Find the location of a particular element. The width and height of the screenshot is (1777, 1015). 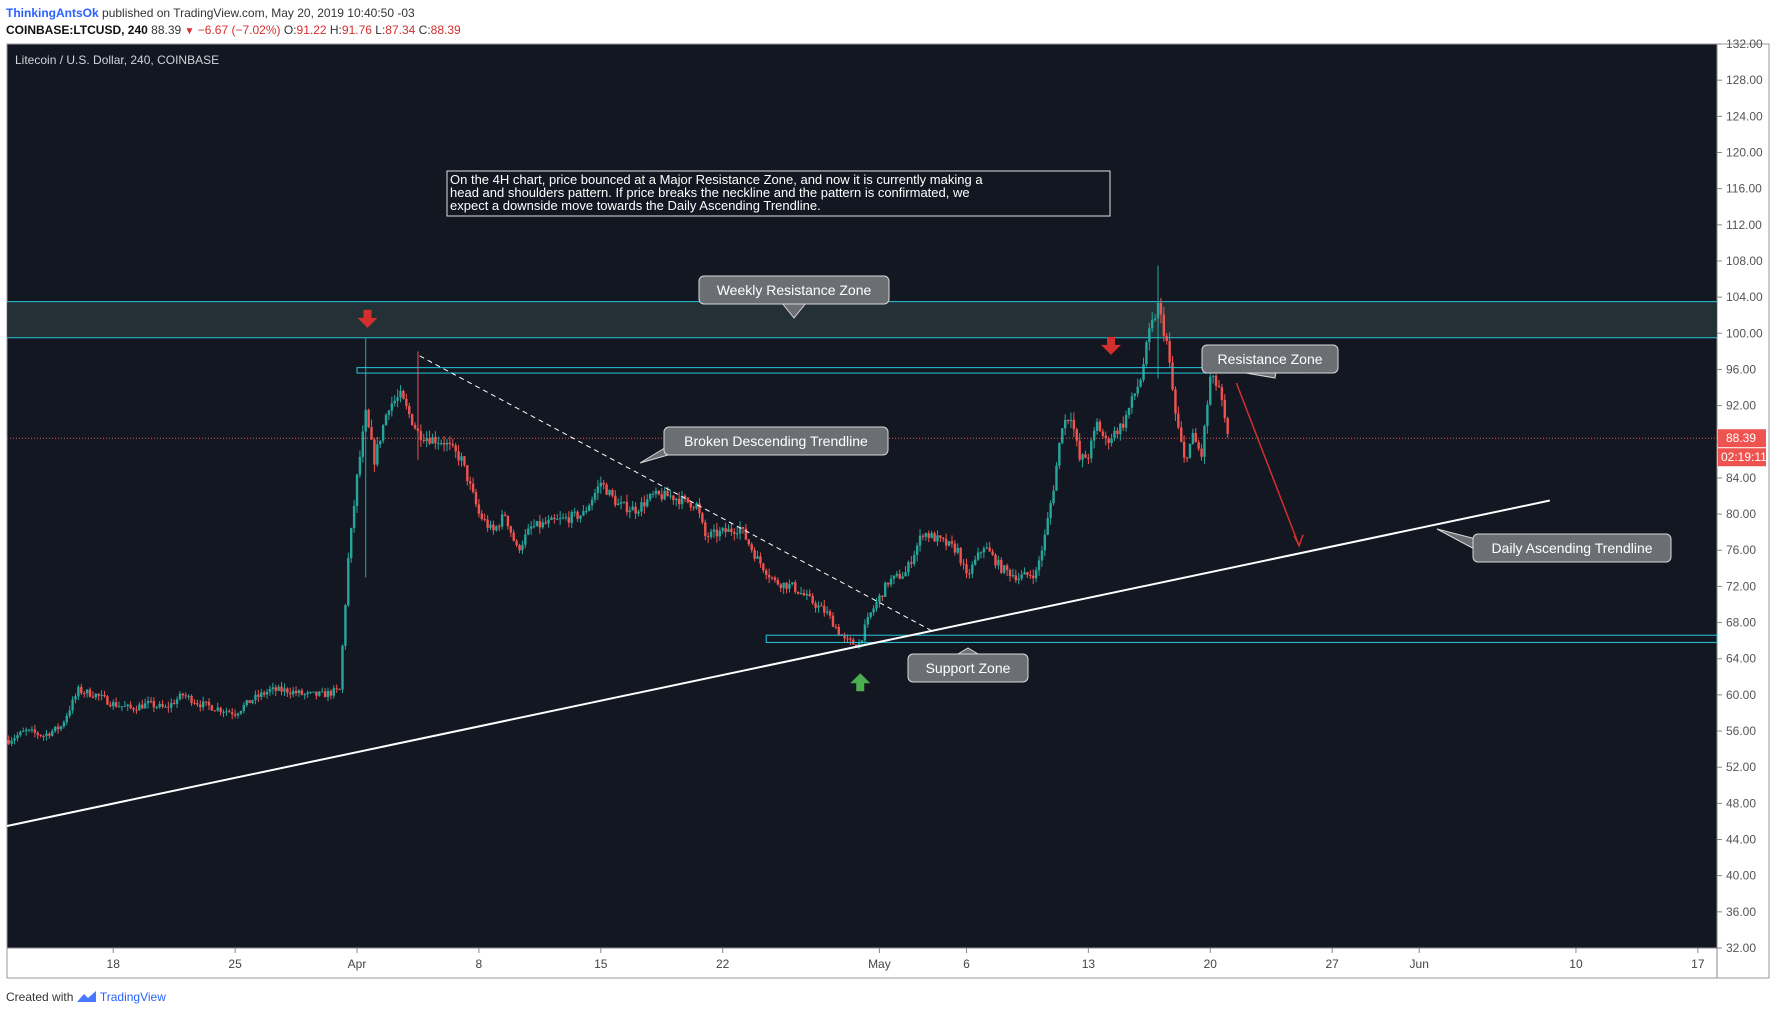

tradingview-link: TradingView is located at coordinates (132, 997).